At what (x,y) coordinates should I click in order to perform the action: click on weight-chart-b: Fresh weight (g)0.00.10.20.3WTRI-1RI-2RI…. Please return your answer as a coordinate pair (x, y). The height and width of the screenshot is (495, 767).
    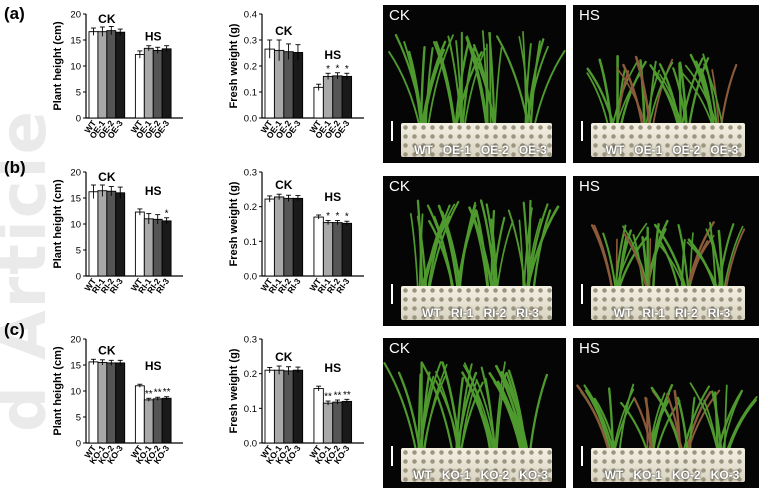
    Looking at the image, I should click on (296, 231).